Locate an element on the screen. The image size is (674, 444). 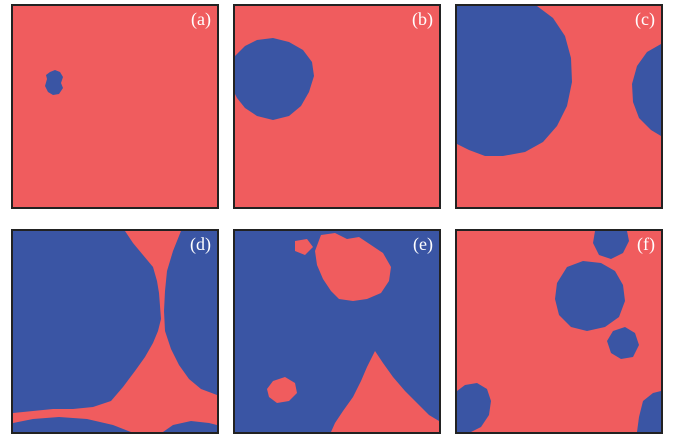
domain-map-e is located at coordinates (337, 331).